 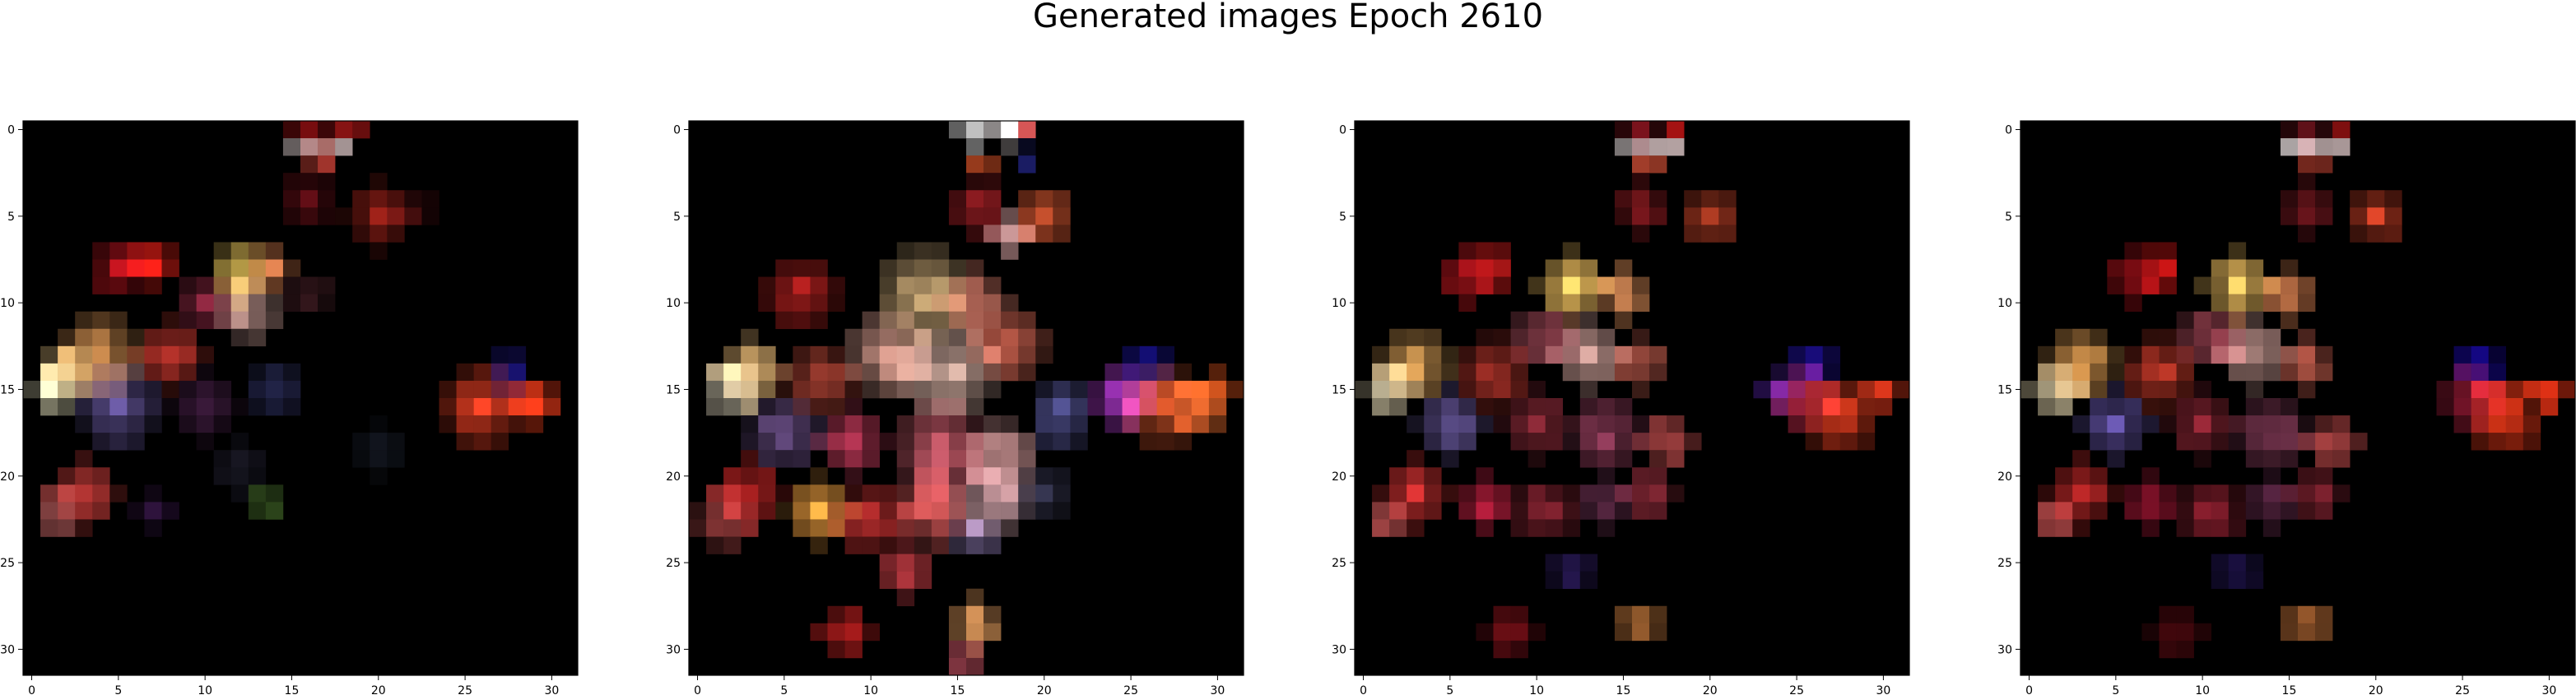 What do you see at coordinates (551, 689) in the screenshot?
I see `x-tick-label: 30` at bounding box center [551, 689].